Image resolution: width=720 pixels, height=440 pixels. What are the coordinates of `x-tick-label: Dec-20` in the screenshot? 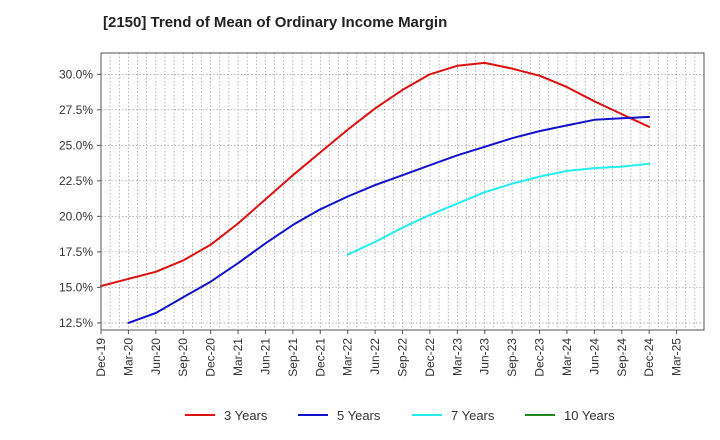 It's located at (211, 357).